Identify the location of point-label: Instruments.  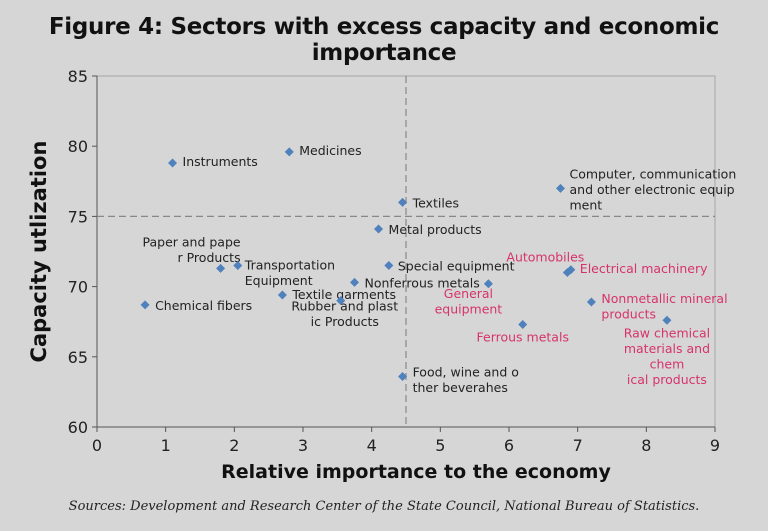
(220, 161).